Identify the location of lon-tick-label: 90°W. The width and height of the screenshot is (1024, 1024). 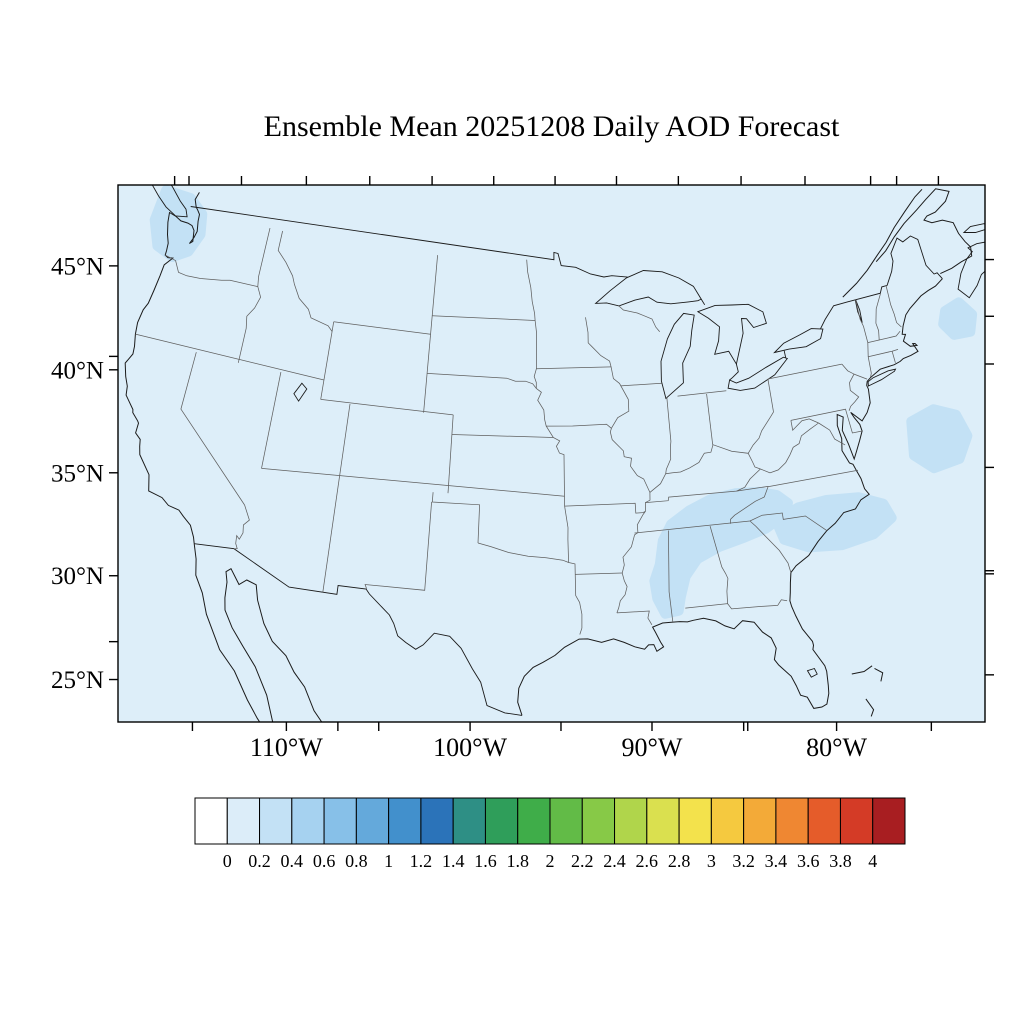
(652, 747).